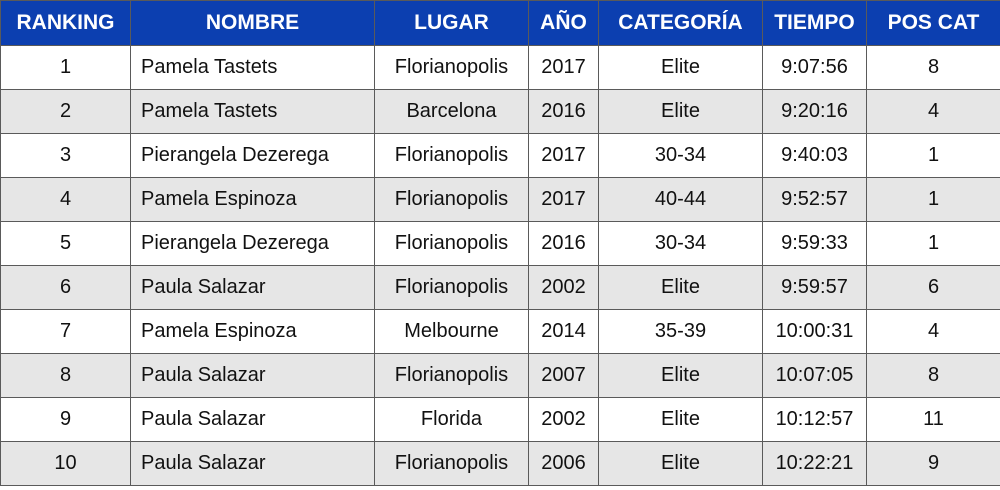 Image resolution: width=1000 pixels, height=490 pixels. Describe the element at coordinates (65, 111) in the screenshot. I see `cell-ranking: 2` at that location.